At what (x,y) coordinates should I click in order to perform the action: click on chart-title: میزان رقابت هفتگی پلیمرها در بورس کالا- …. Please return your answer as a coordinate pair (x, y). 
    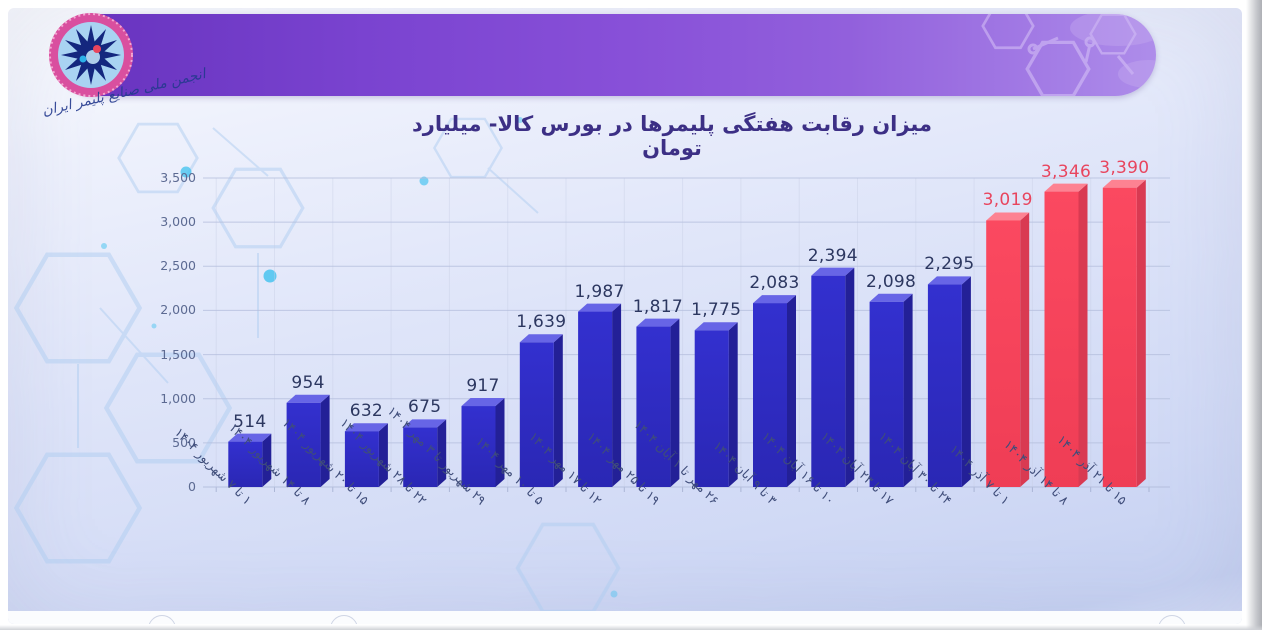
    Looking at the image, I should click on (671, 136).